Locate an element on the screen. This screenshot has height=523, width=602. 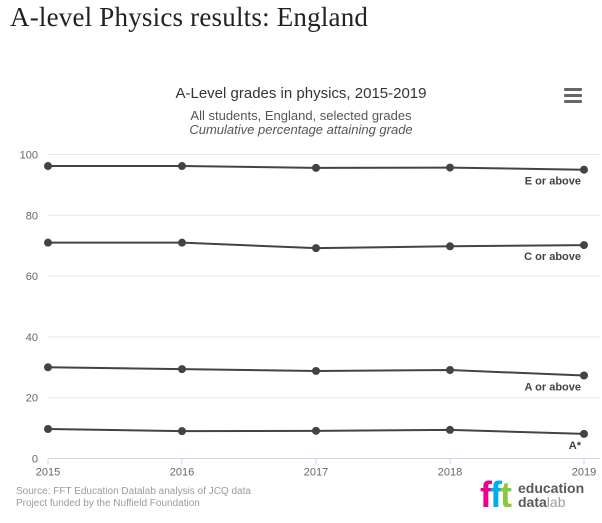
fft-education-datalab-logo: fft education datalab is located at coordinates (532, 495).